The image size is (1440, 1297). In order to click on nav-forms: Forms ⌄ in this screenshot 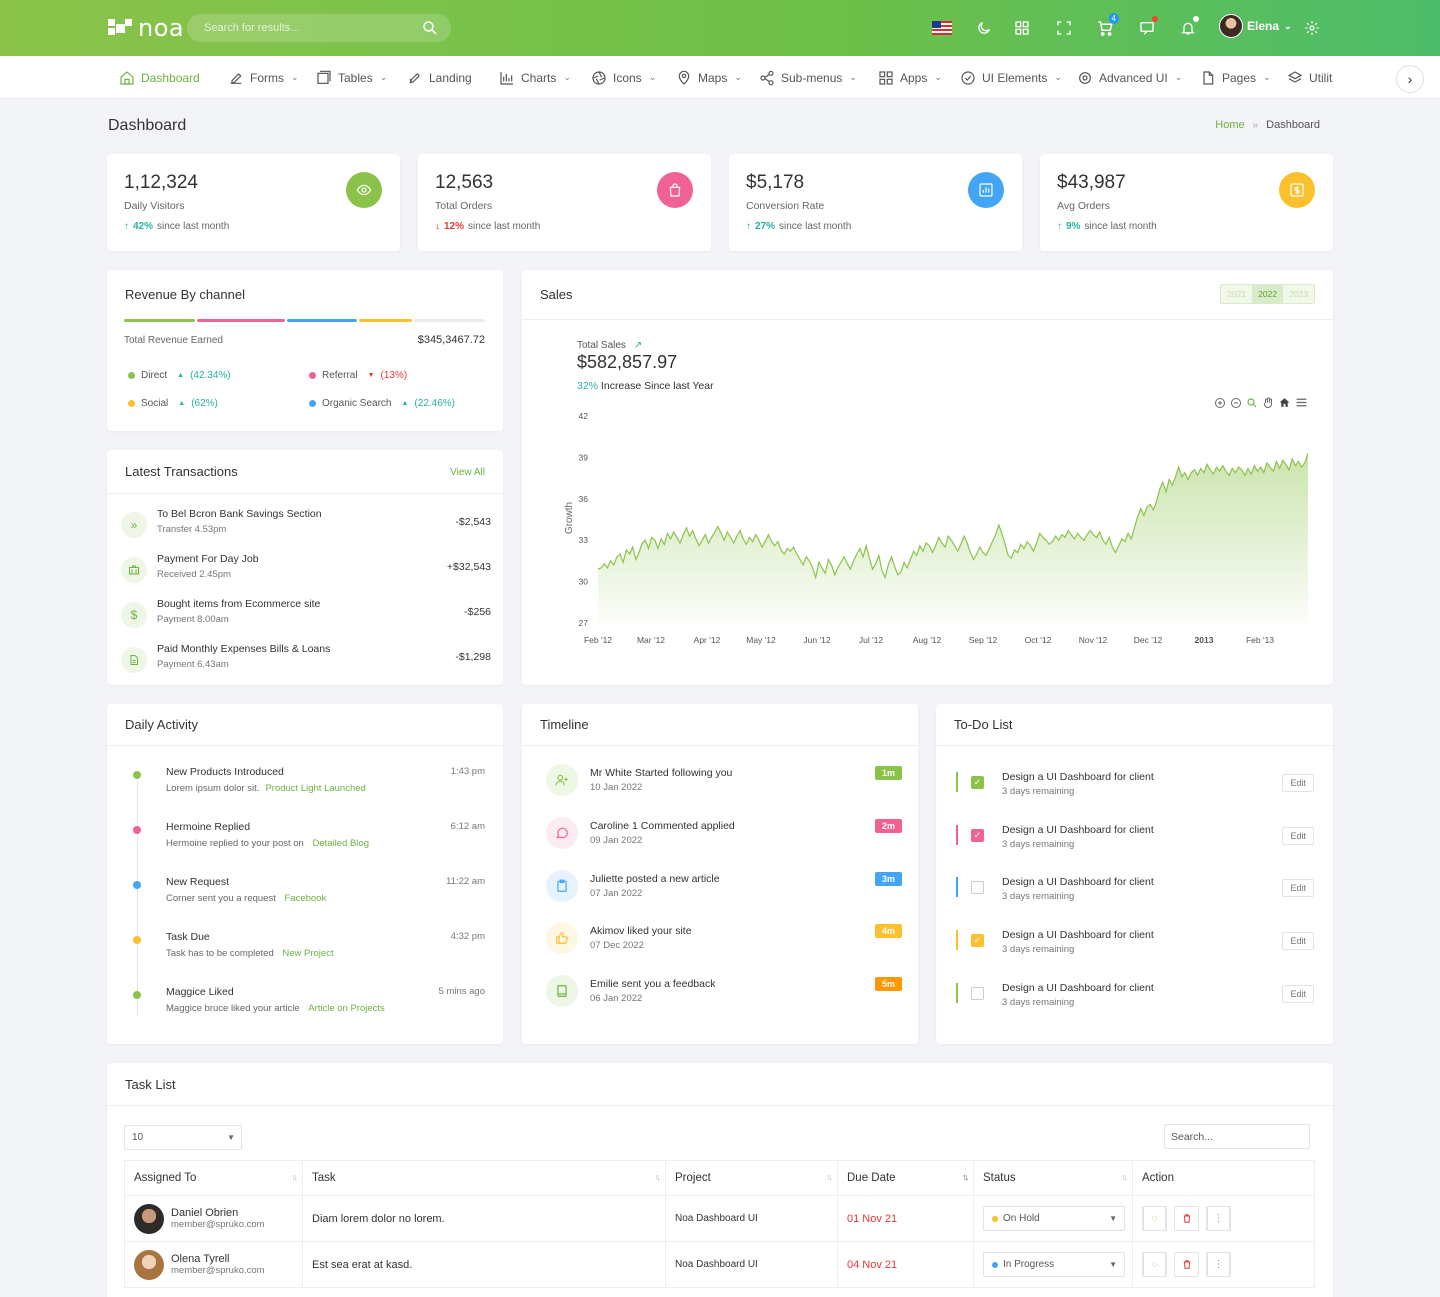, I will do `click(263, 77)`.